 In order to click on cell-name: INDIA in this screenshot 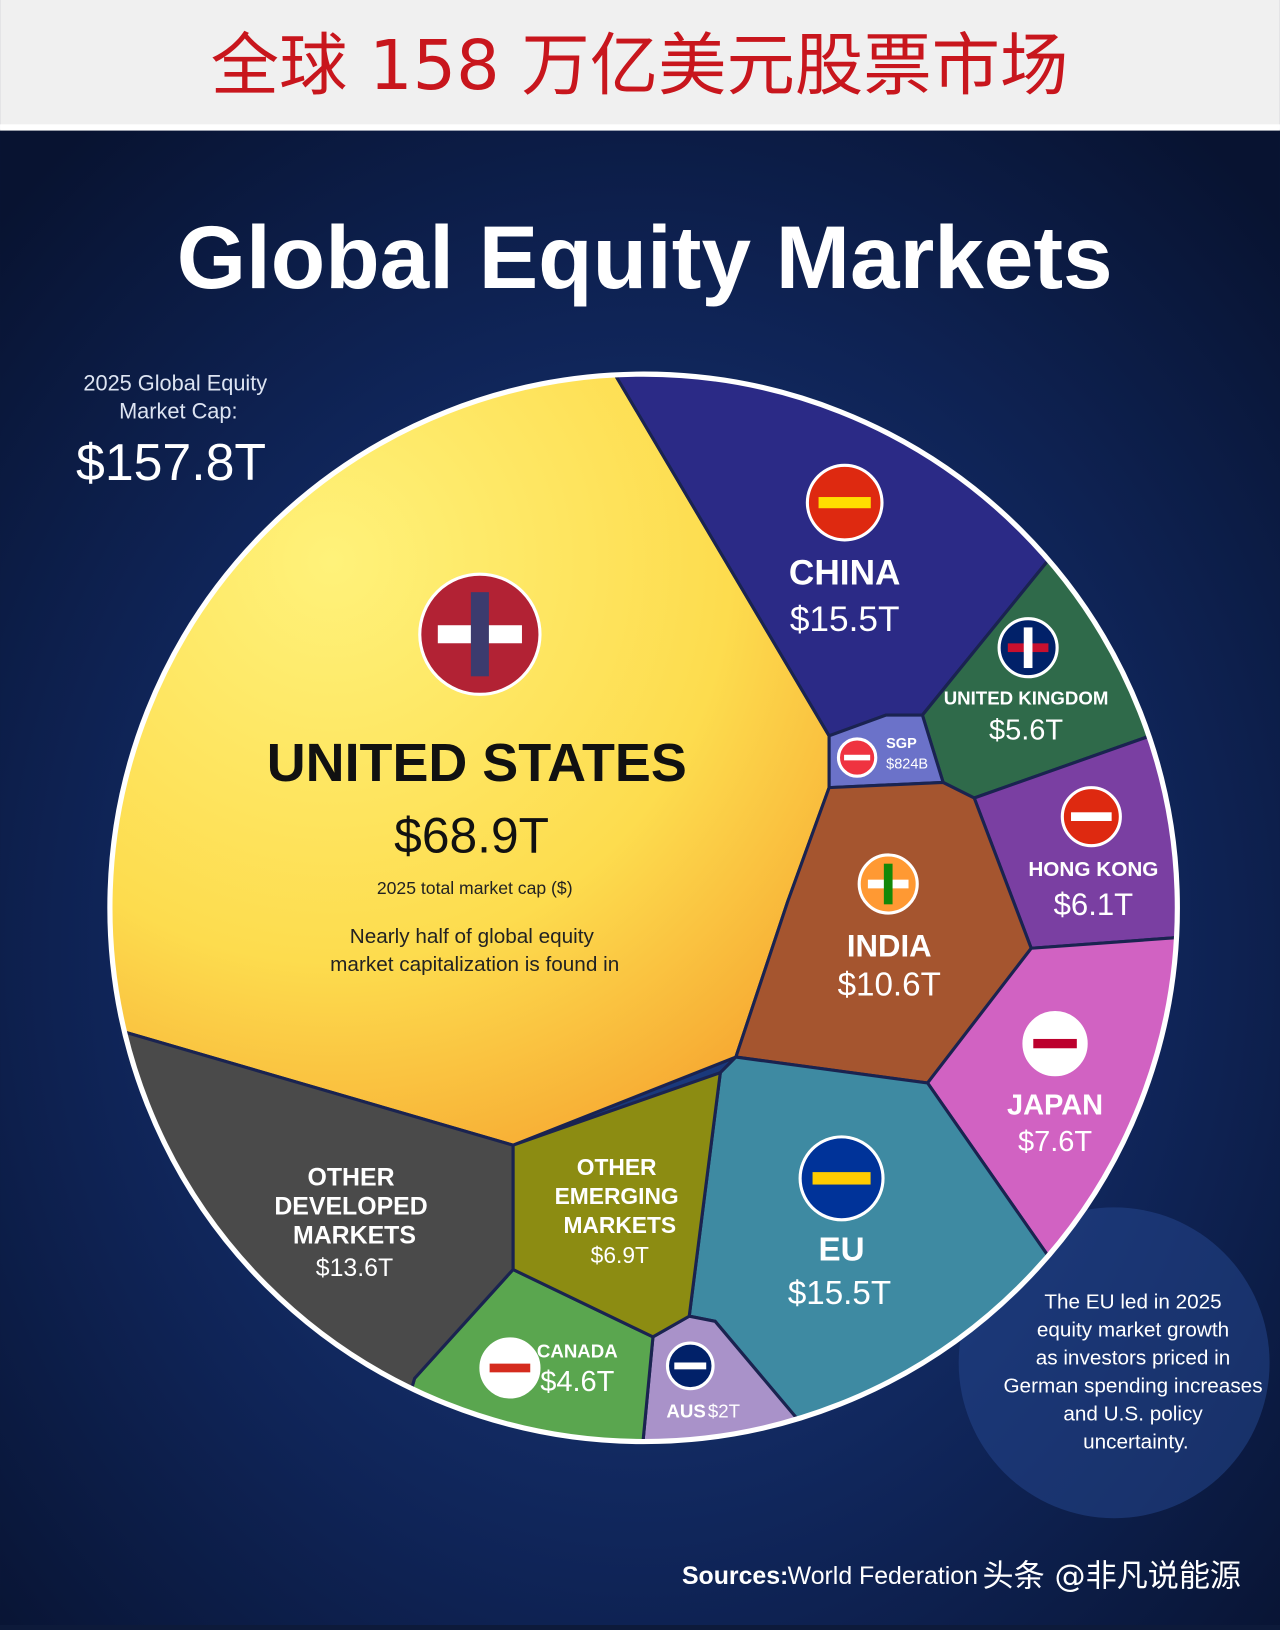, I will do `click(889, 945)`.